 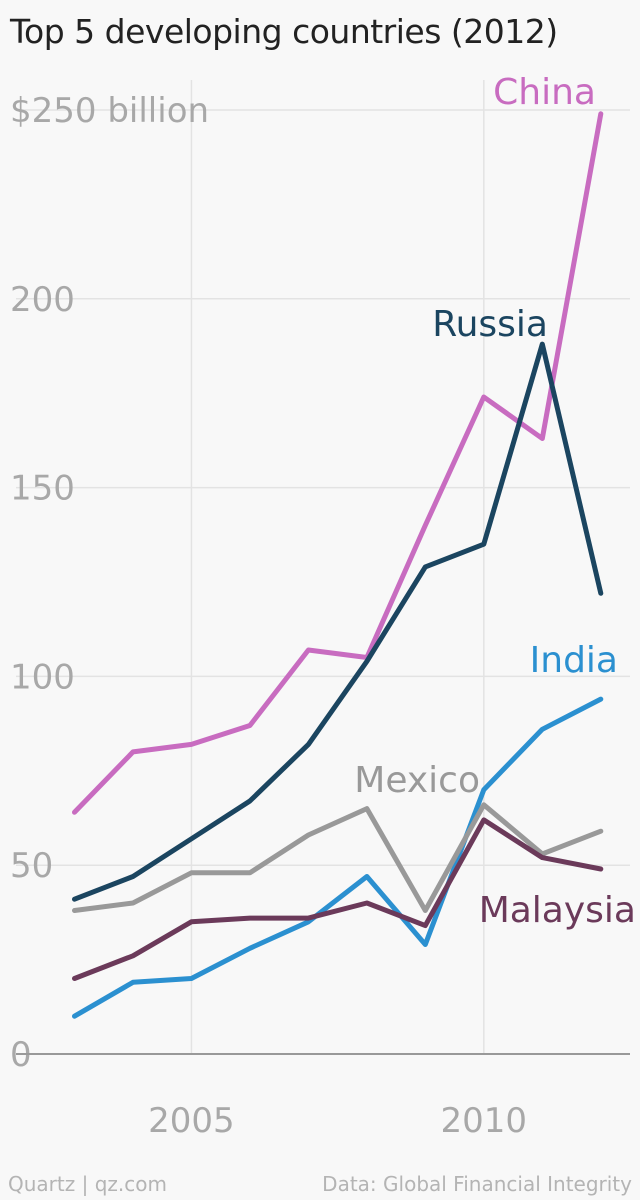 What do you see at coordinates (490, 324) in the screenshot?
I see `series-label-russia: Russia` at bounding box center [490, 324].